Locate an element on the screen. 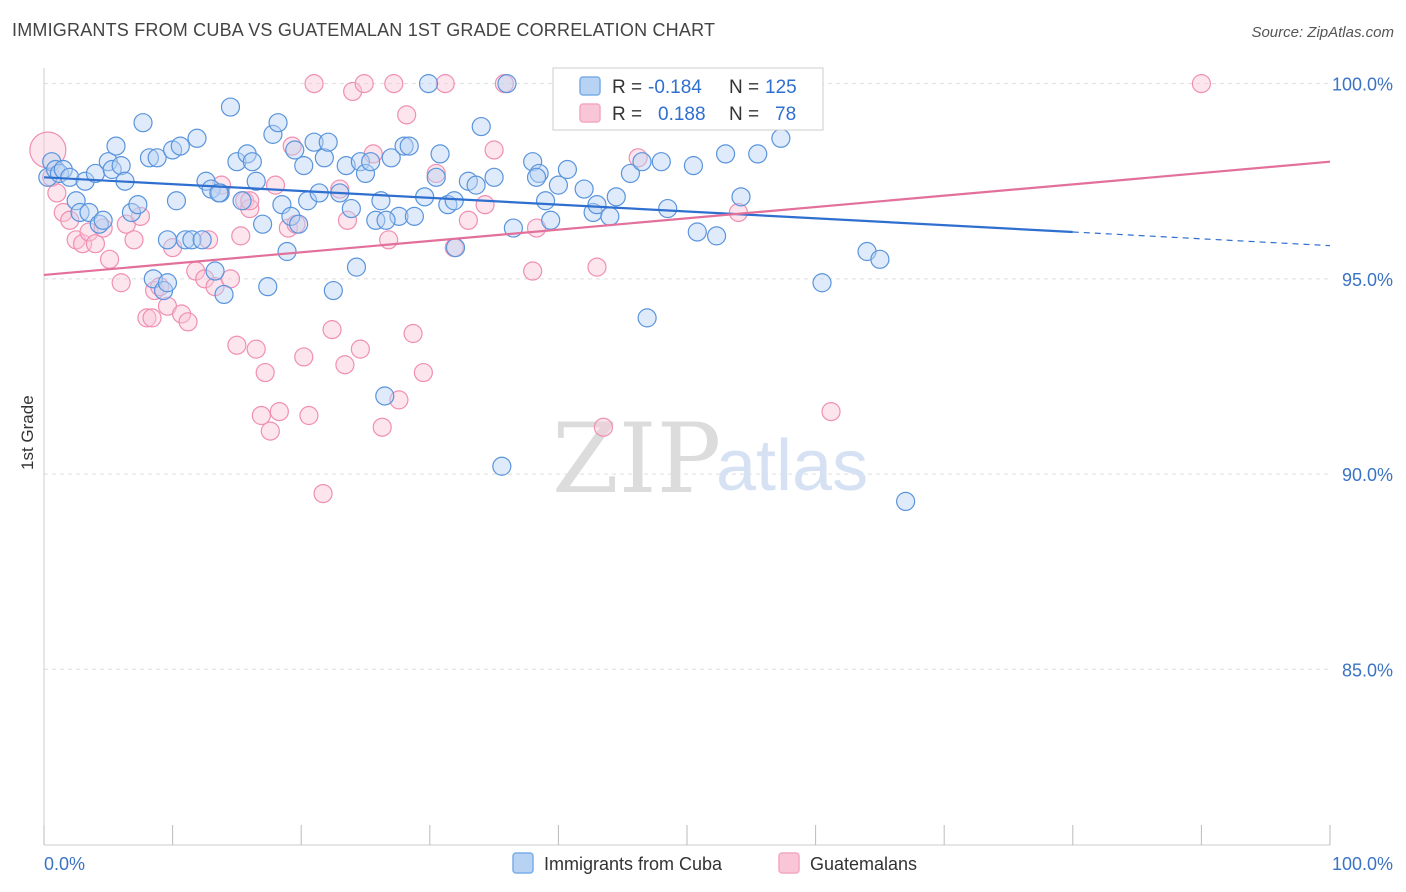  watermark: ZIP atlas is located at coordinates (710, 459).